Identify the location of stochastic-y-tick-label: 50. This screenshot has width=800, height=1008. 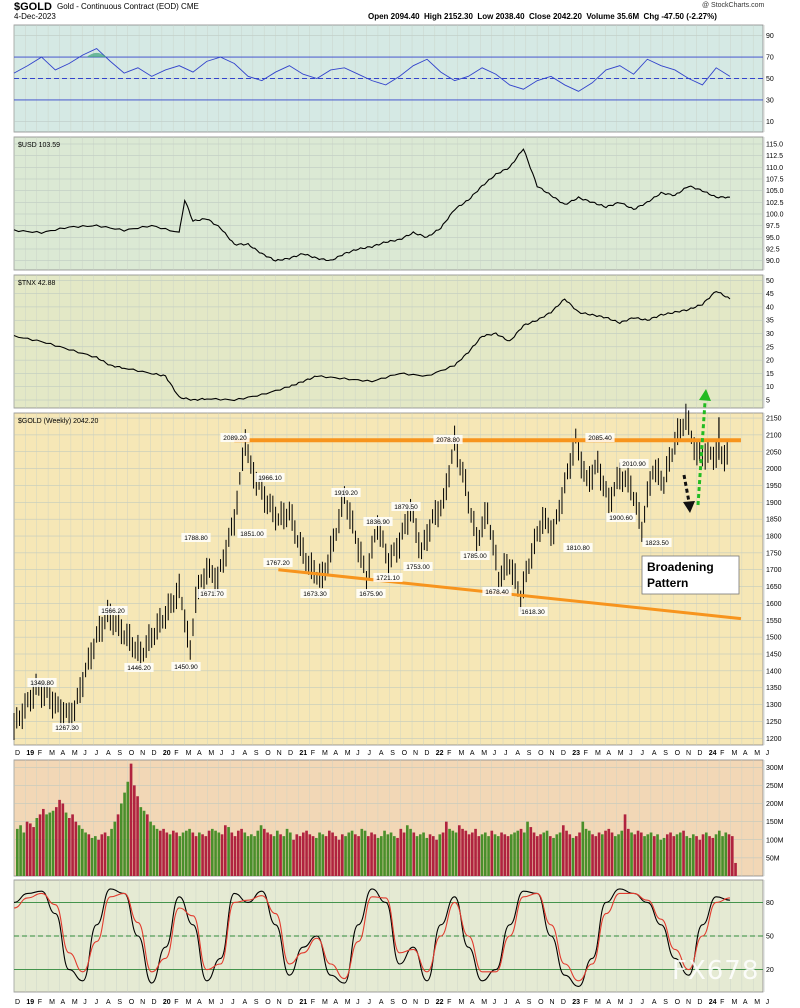
(770, 937).